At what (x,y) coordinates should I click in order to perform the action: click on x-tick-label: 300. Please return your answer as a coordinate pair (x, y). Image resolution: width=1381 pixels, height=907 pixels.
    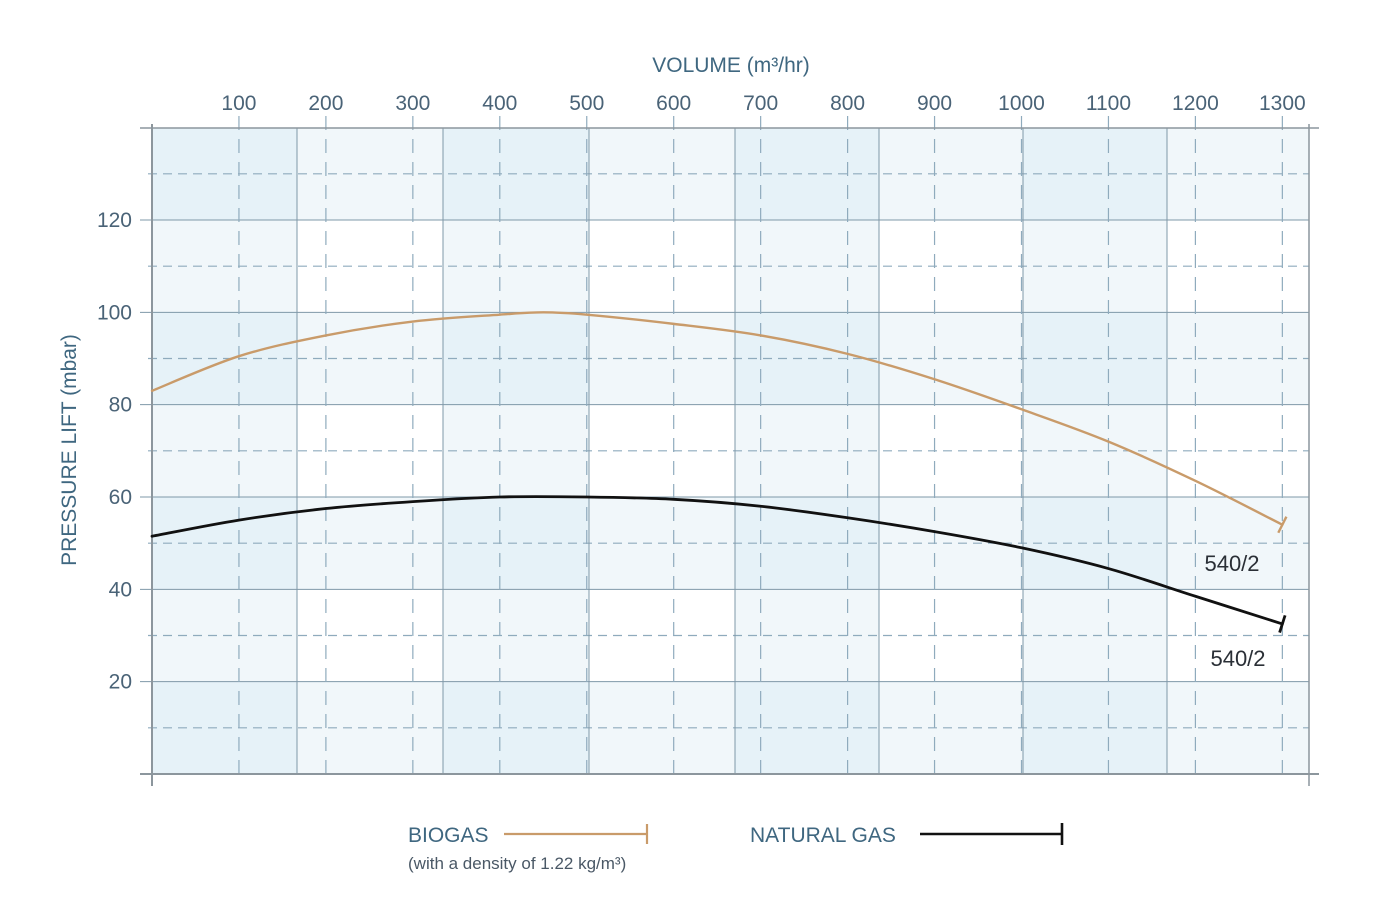
    Looking at the image, I should click on (412, 103).